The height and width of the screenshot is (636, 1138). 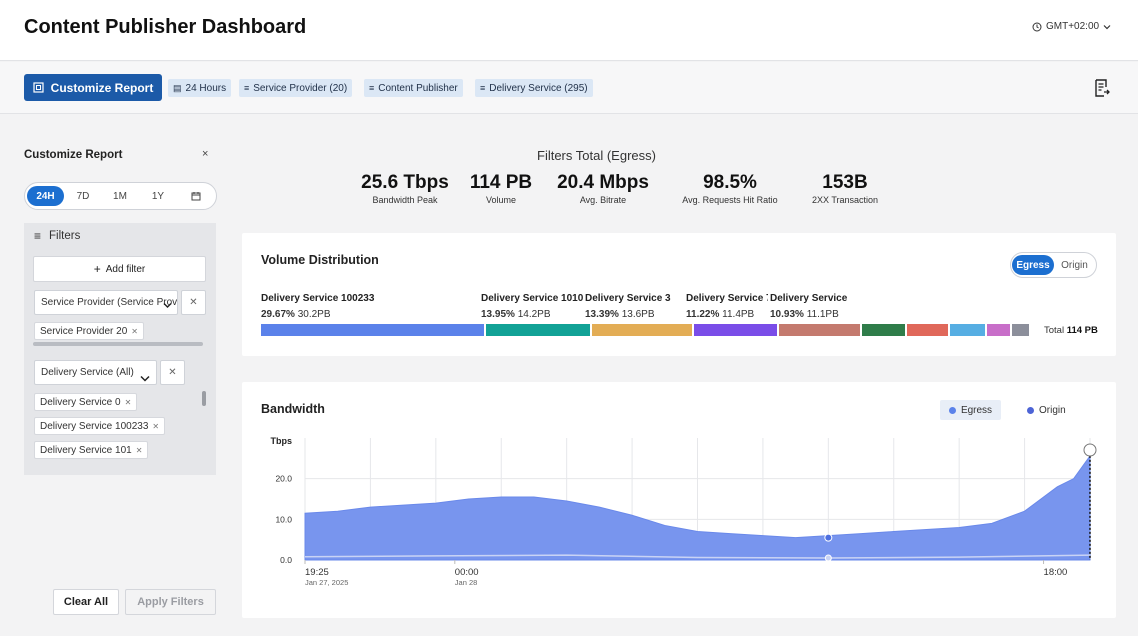 I want to click on timezone-selector: GMT+02:00, so click(x=1071, y=26).